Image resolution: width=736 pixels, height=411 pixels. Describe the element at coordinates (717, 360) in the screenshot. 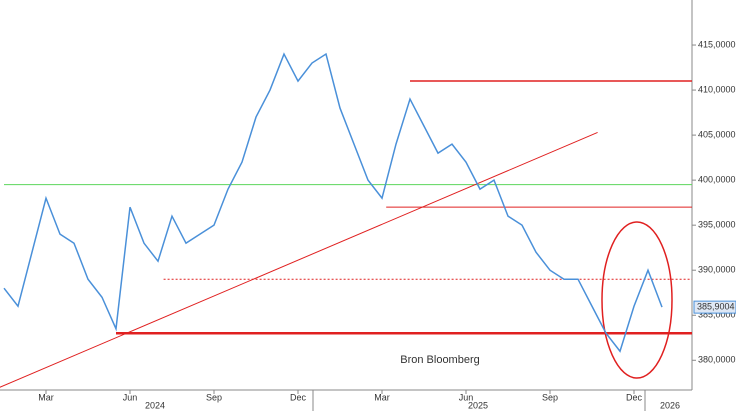

I see `y-tick-label: 380,0000` at that location.